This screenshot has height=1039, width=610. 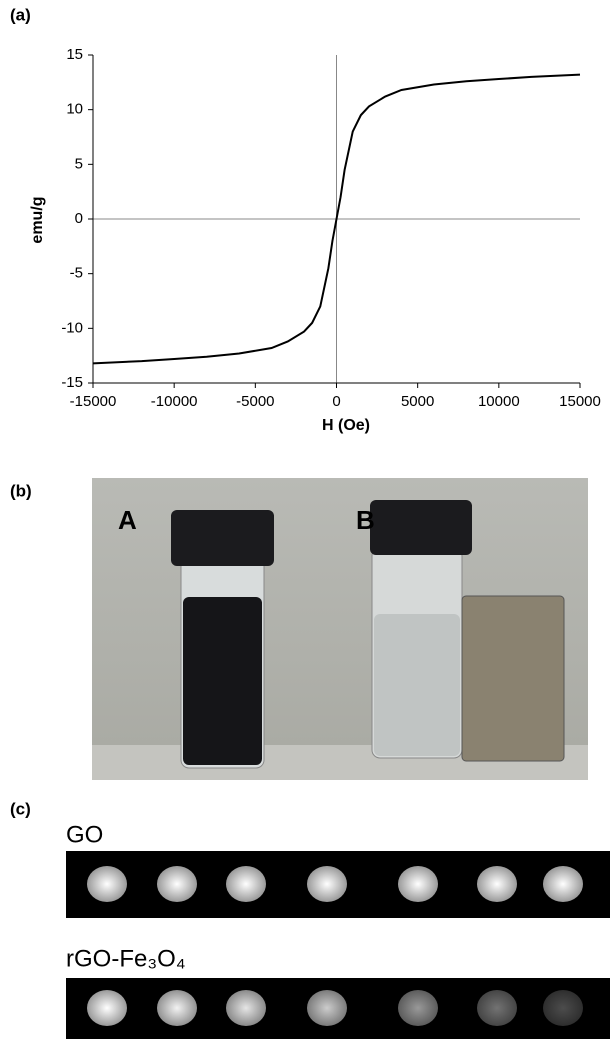 What do you see at coordinates (93, 401) in the screenshot?
I see `x-tick-label: -15000` at bounding box center [93, 401].